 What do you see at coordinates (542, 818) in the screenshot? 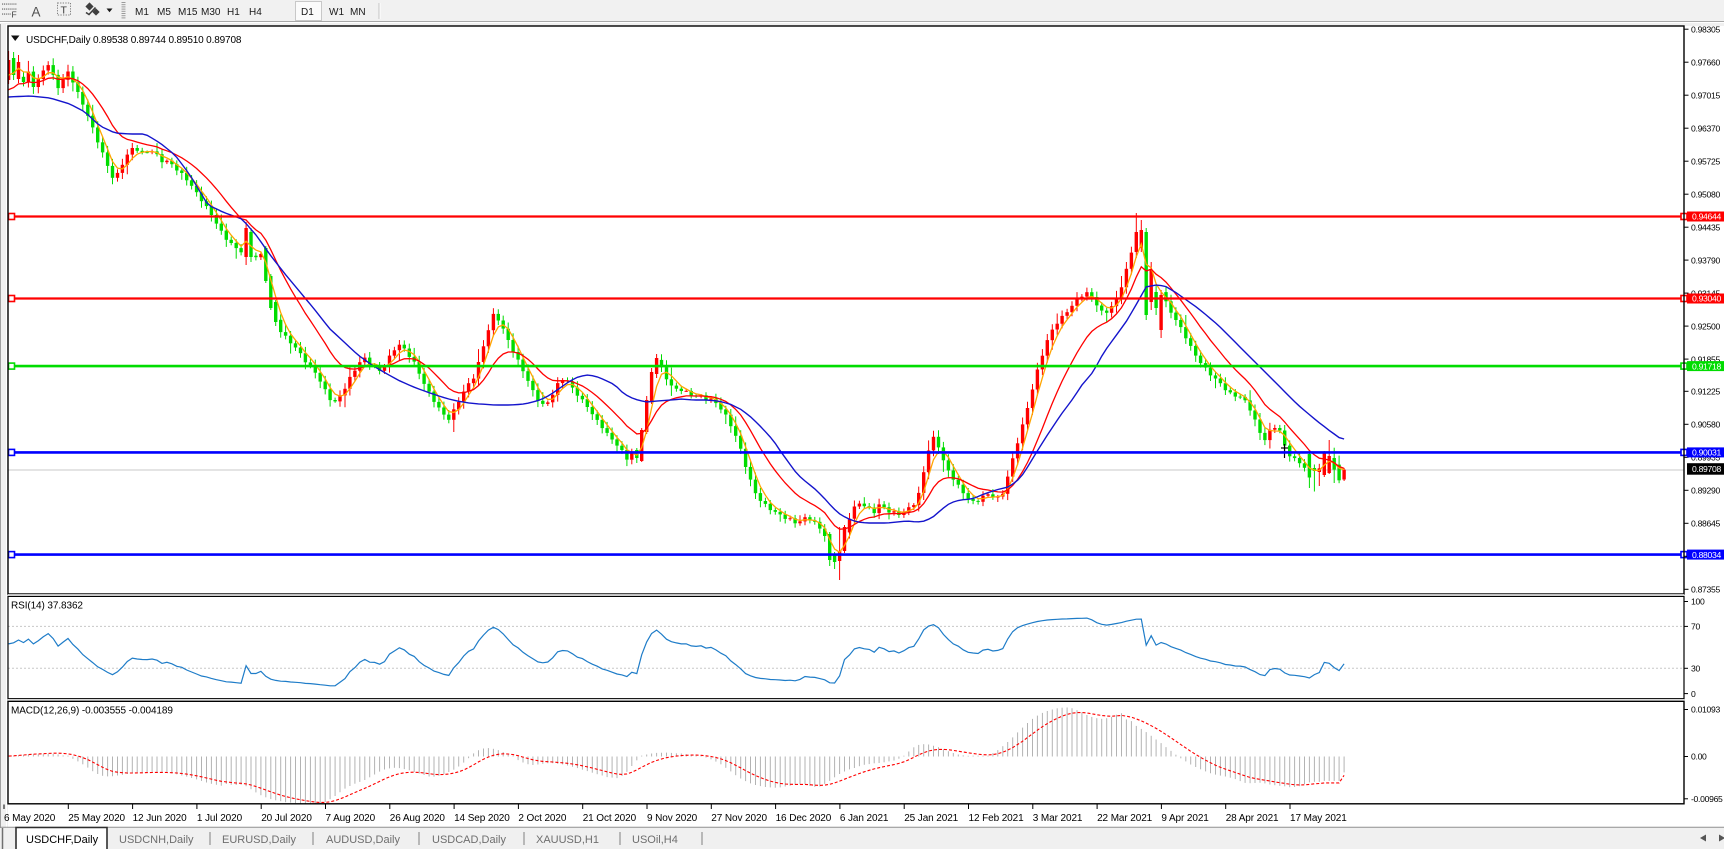
I see `svg-text: 2 Oct 2020` at bounding box center [542, 818].